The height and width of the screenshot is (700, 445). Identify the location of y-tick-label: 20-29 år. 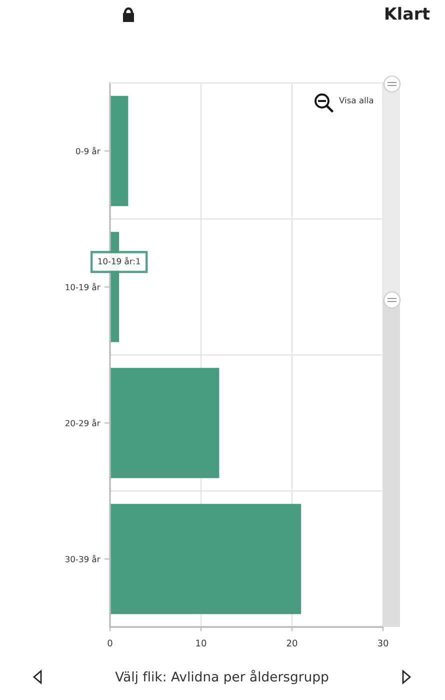
(82, 422).